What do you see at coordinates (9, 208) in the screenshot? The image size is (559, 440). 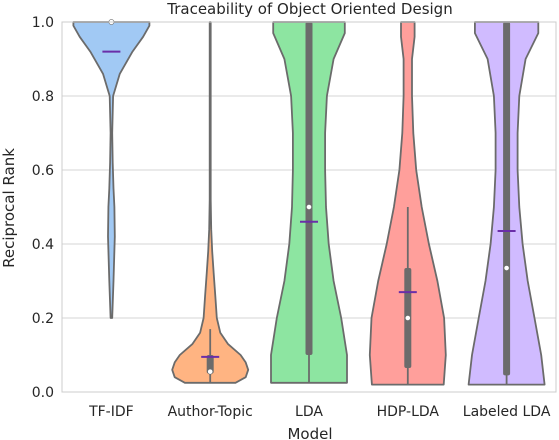 I see `y-axis-label: Reciprocal Rank` at bounding box center [9, 208].